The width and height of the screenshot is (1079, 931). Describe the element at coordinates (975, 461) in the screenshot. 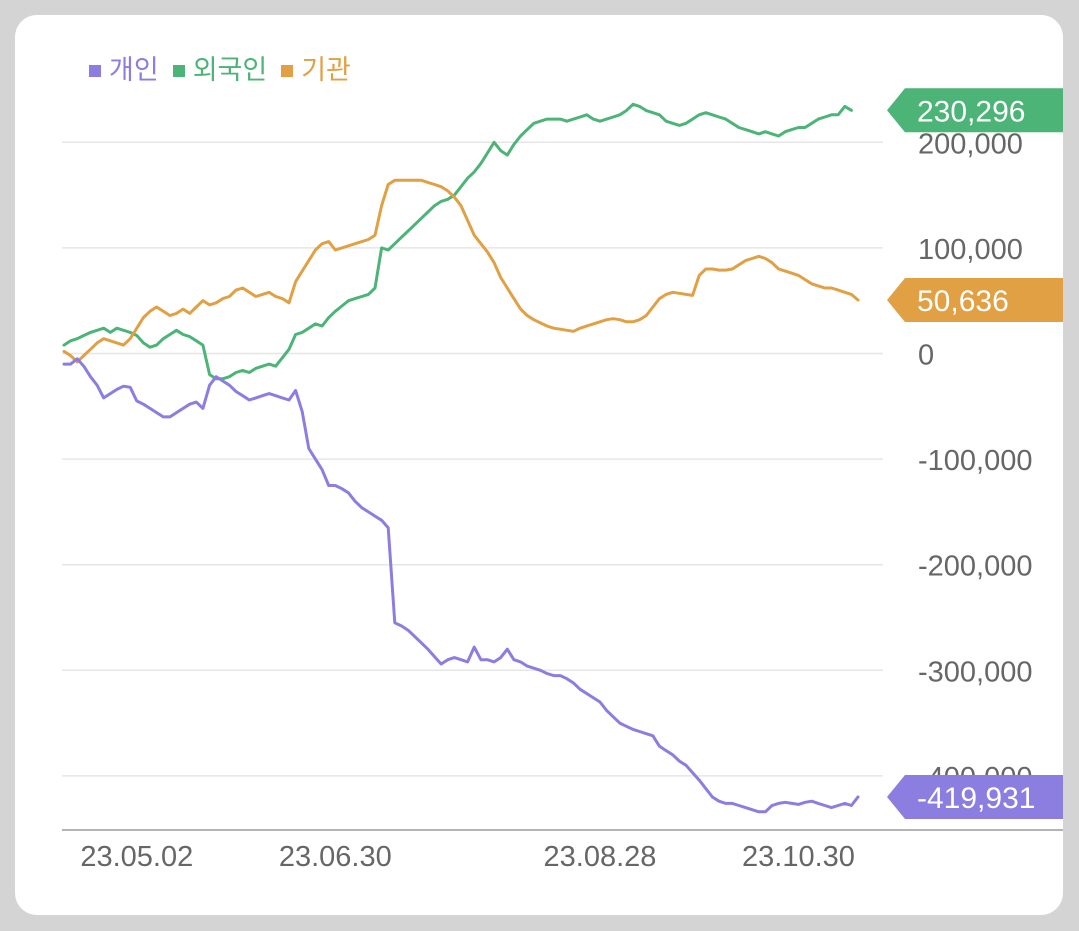

I see `y-tick-label: -100,000` at that location.